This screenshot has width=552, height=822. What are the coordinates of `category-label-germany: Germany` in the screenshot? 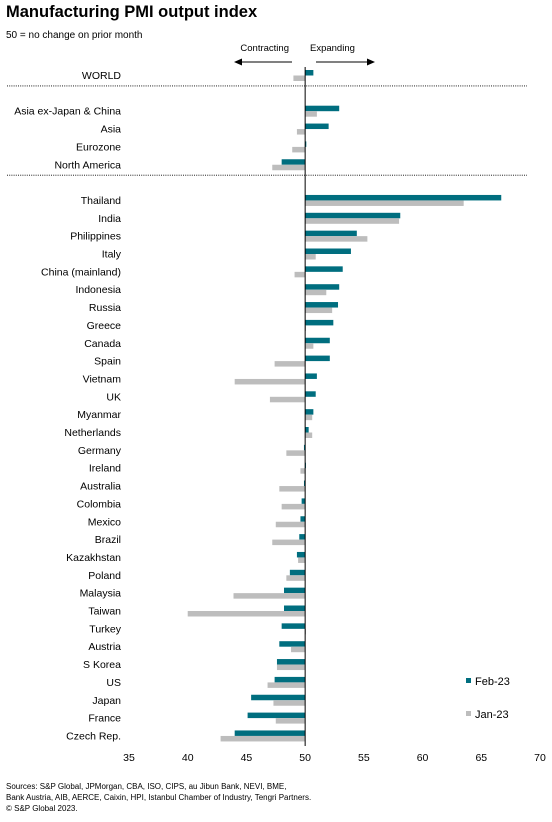 It's located at (100, 451).